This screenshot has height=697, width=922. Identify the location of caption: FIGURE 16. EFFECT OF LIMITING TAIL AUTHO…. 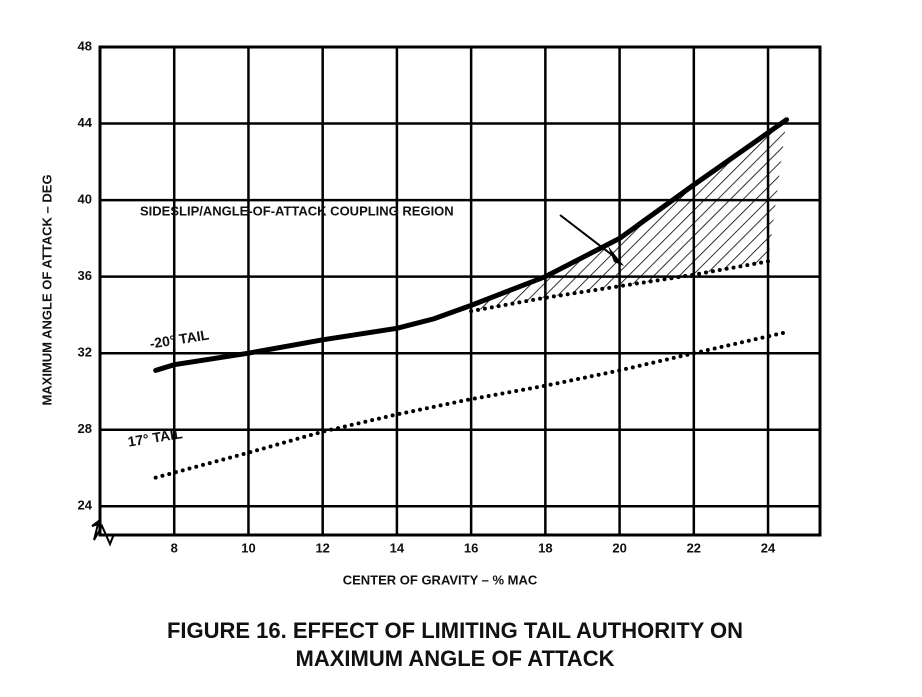
(455, 630).